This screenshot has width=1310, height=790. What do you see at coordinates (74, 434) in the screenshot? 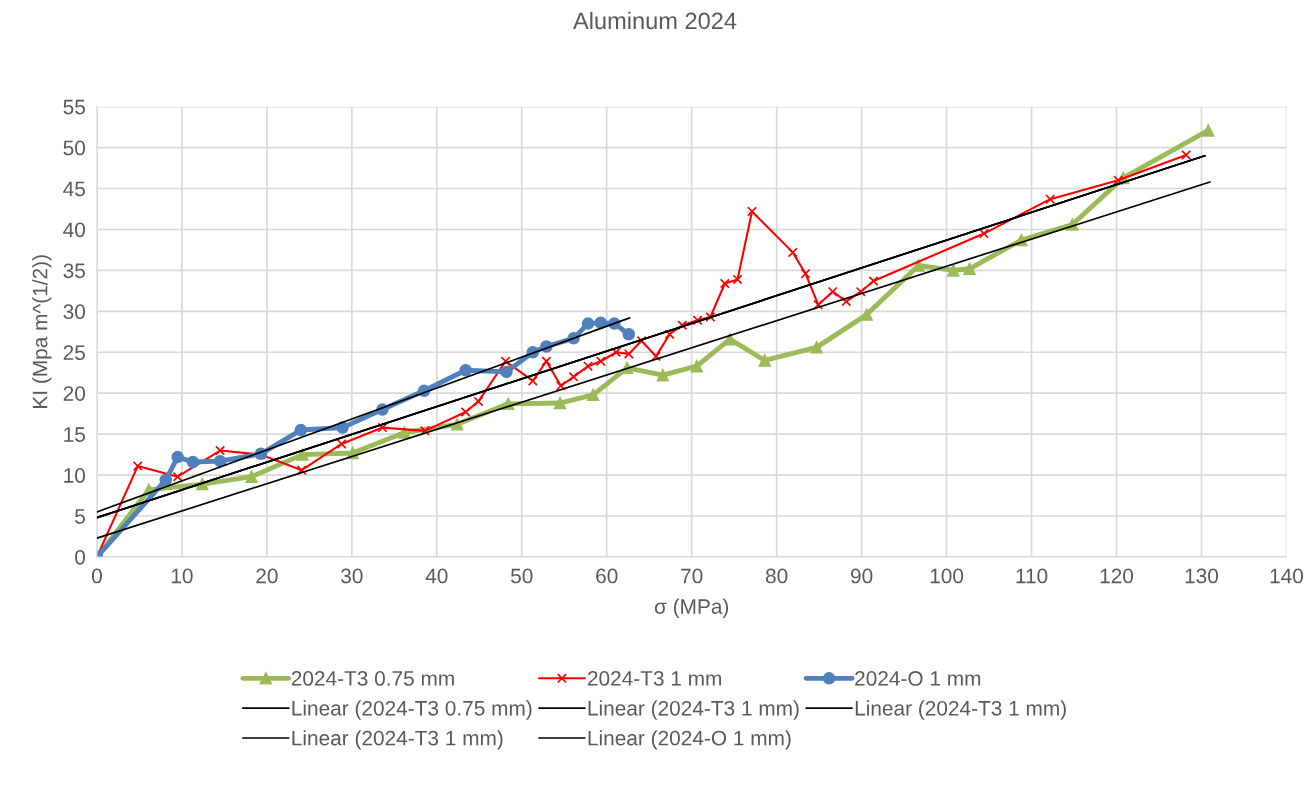
I see `y-tick-label: 15` at bounding box center [74, 434].